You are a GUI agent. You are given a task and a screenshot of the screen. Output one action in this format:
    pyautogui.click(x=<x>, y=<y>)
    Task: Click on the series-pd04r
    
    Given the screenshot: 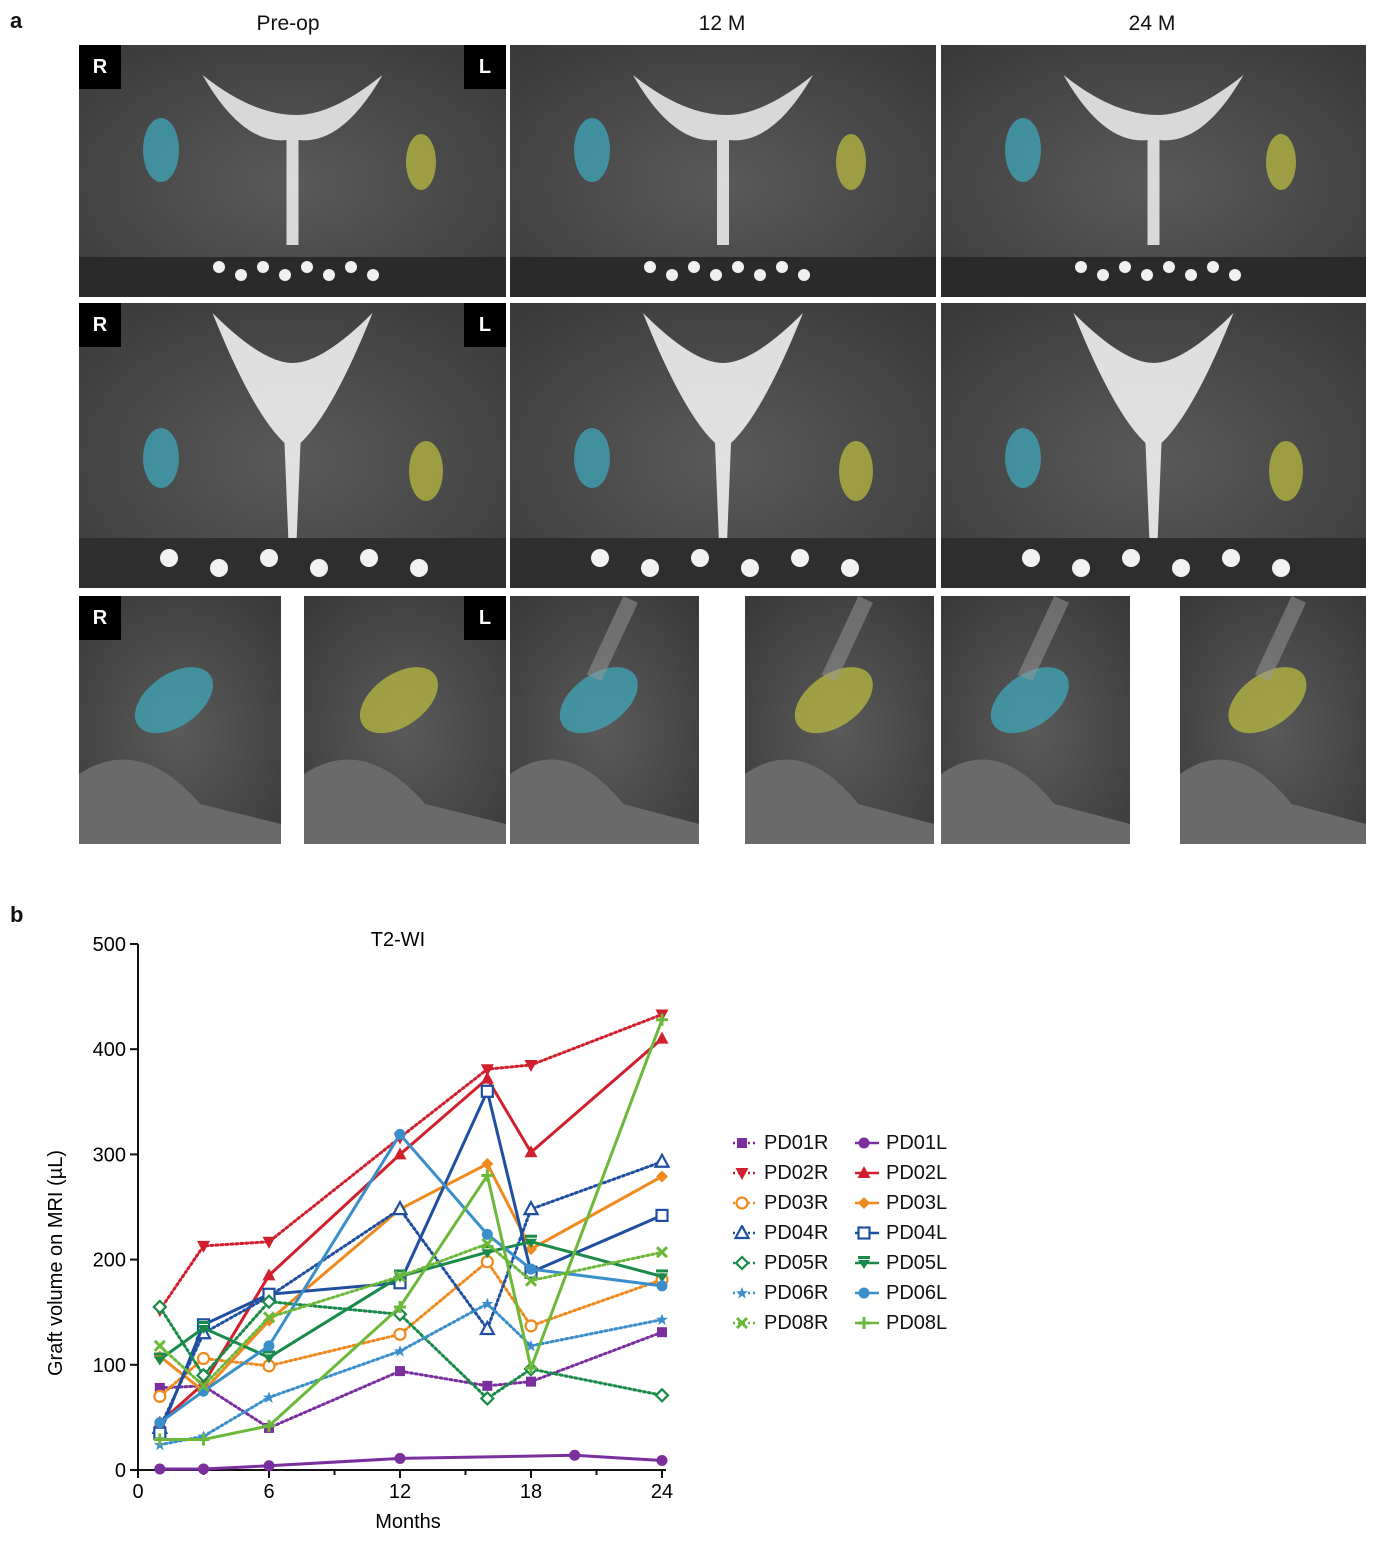 What is the action you would take?
    pyautogui.click(x=411, y=1293)
    